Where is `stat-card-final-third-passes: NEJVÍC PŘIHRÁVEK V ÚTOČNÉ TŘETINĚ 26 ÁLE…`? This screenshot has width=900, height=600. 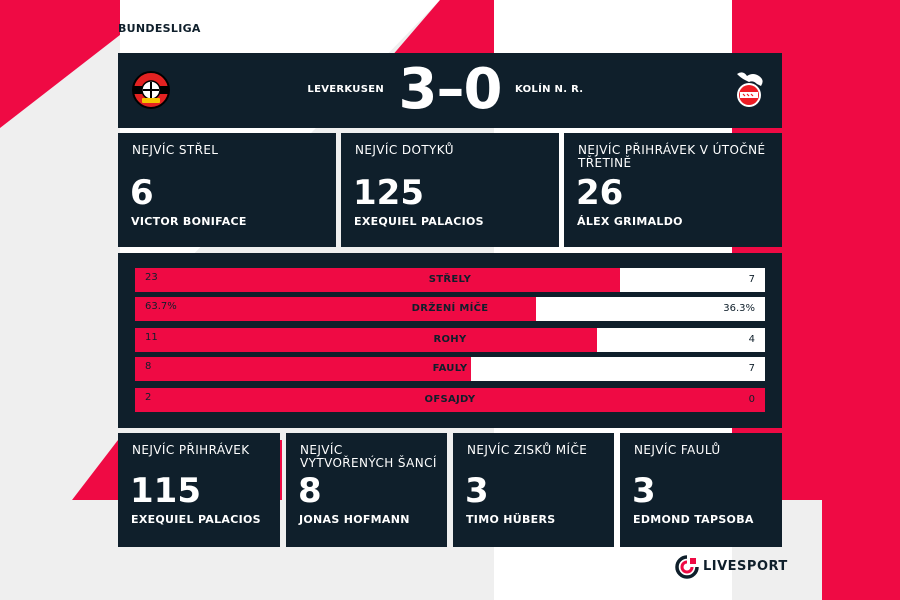
stat-card-final-third-passes: NEJVÍC PŘIHRÁVEK V ÚTOČNÉ TŘETINĚ 26 ÁLE… is located at coordinates (673, 190).